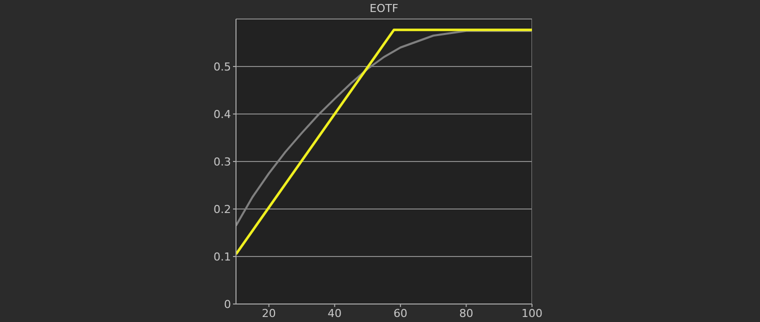 Image resolution: width=760 pixels, height=322 pixels. I want to click on y-tick-label: 0.2, so click(222, 209).